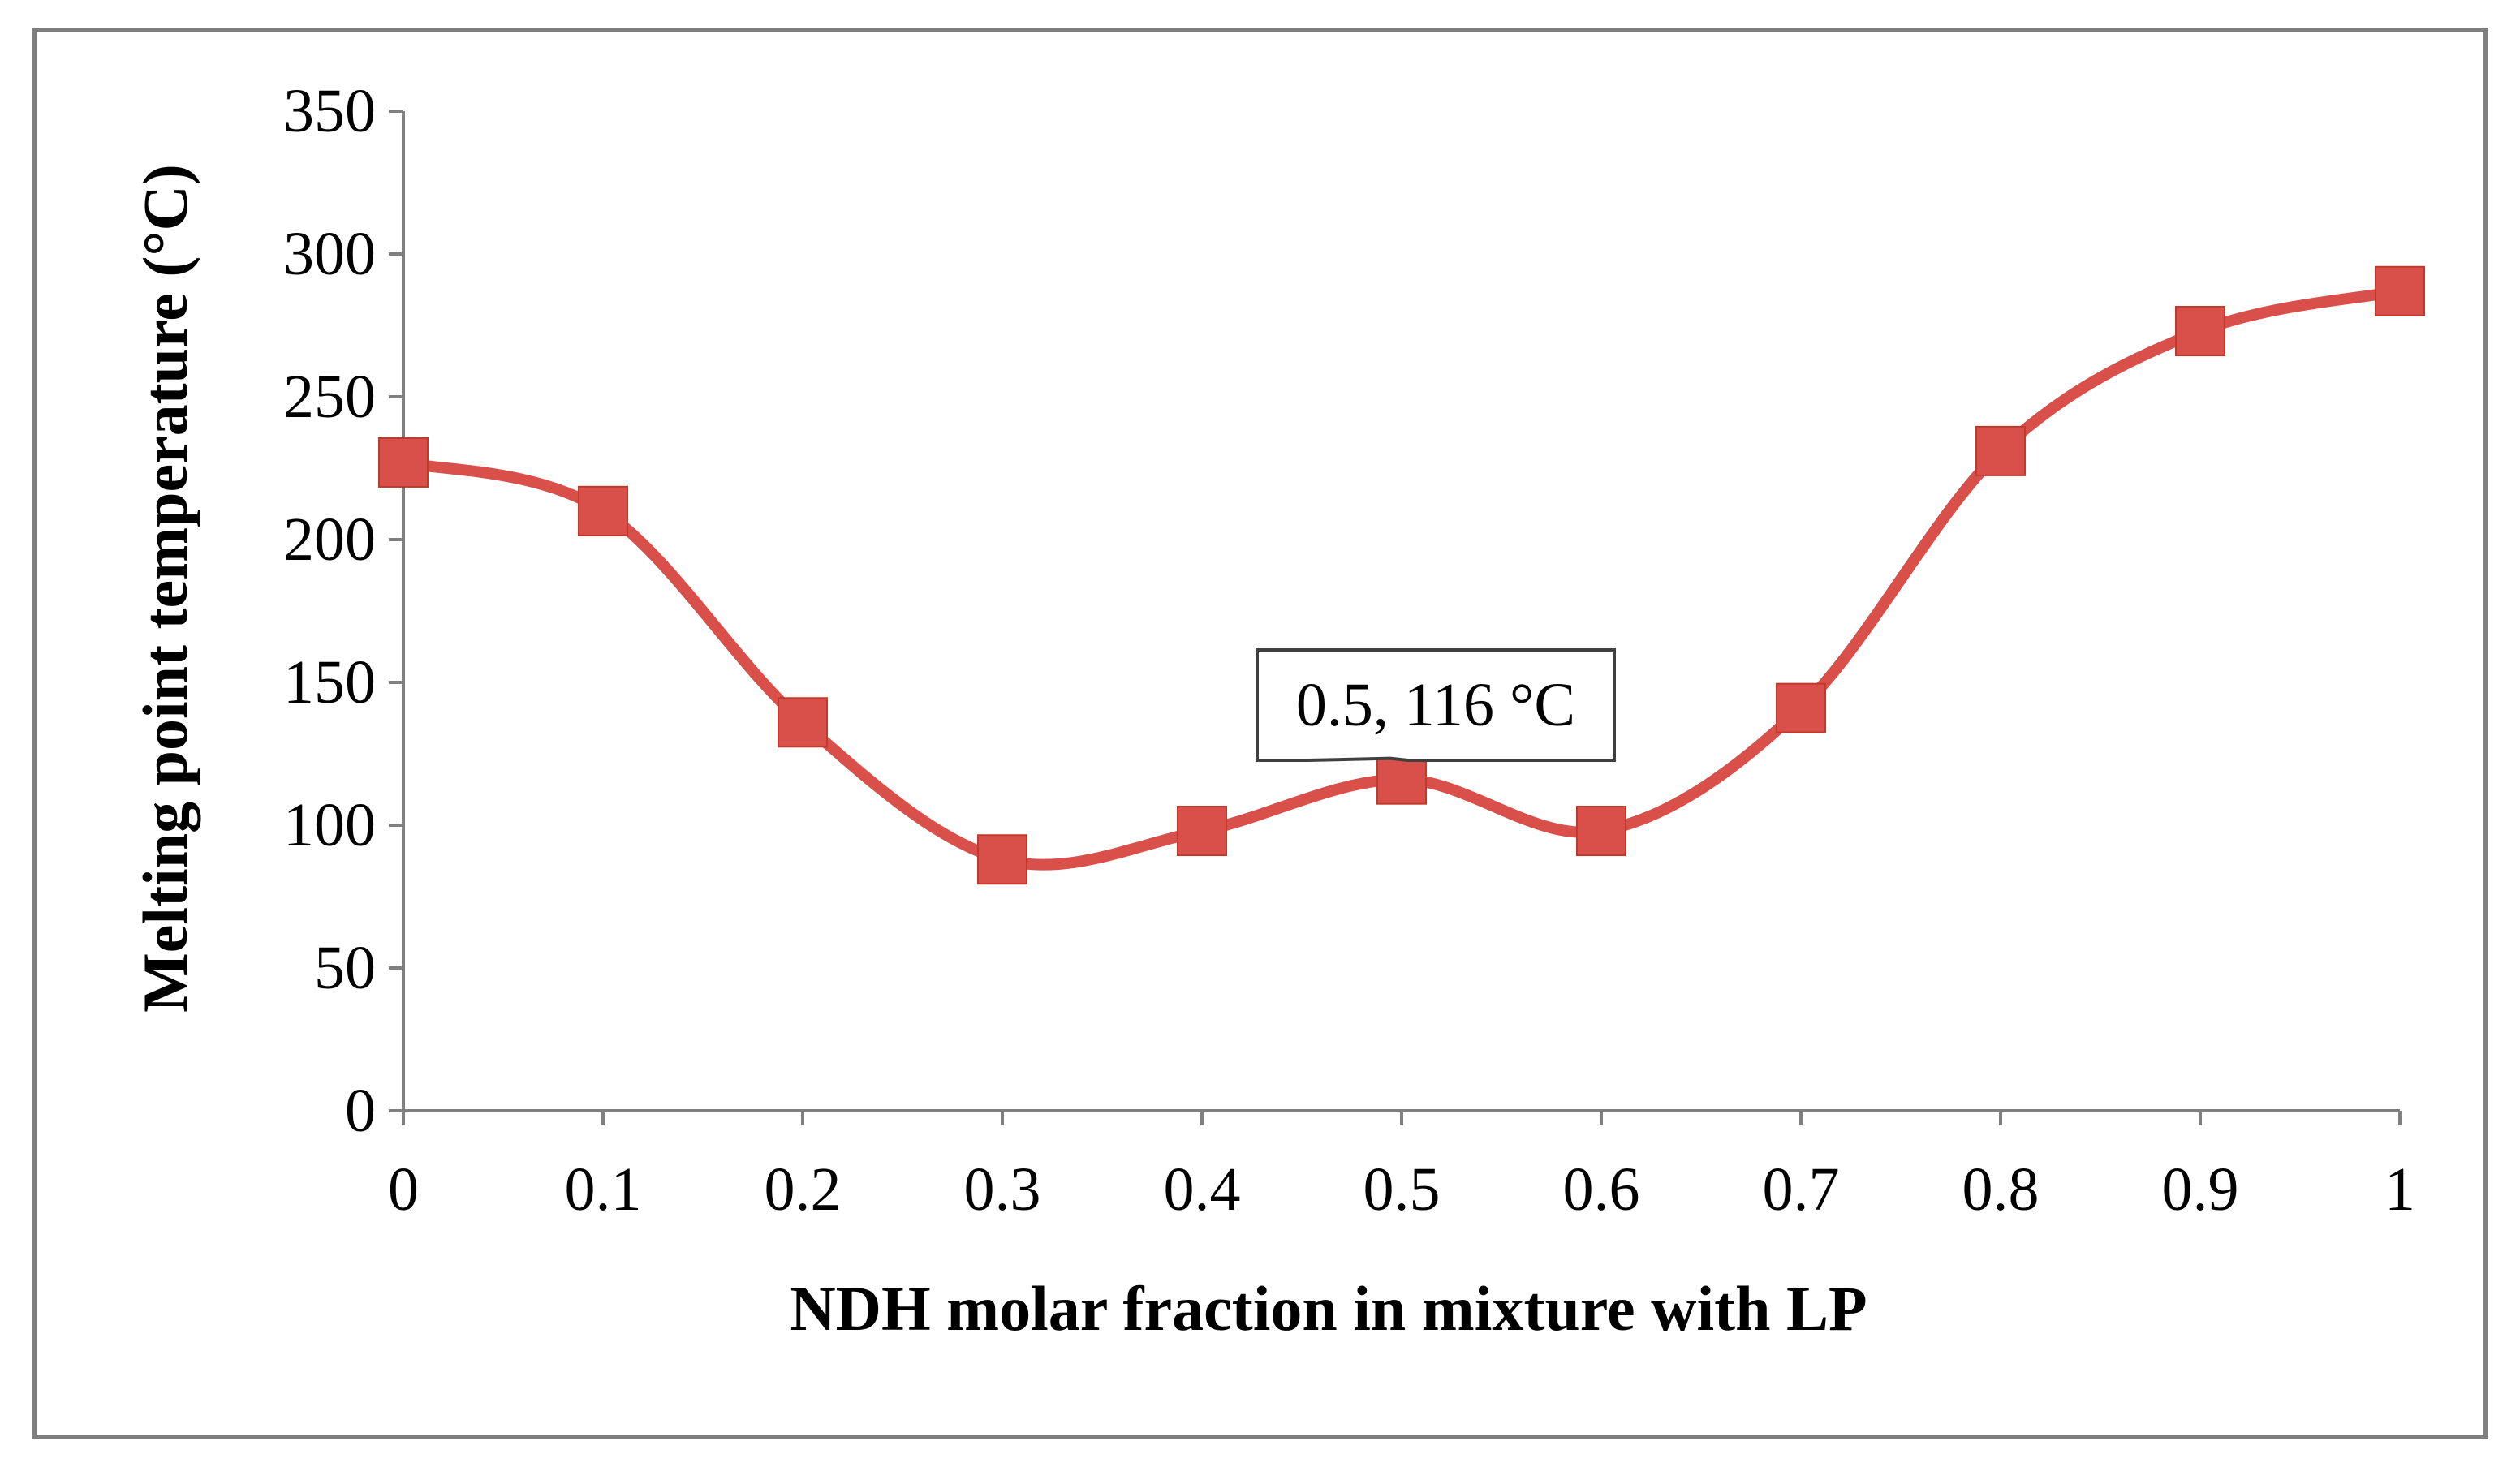 The image size is (2520, 1467). What do you see at coordinates (1203, 1189) in the screenshot?
I see `x-tick-label: 0.4` at bounding box center [1203, 1189].